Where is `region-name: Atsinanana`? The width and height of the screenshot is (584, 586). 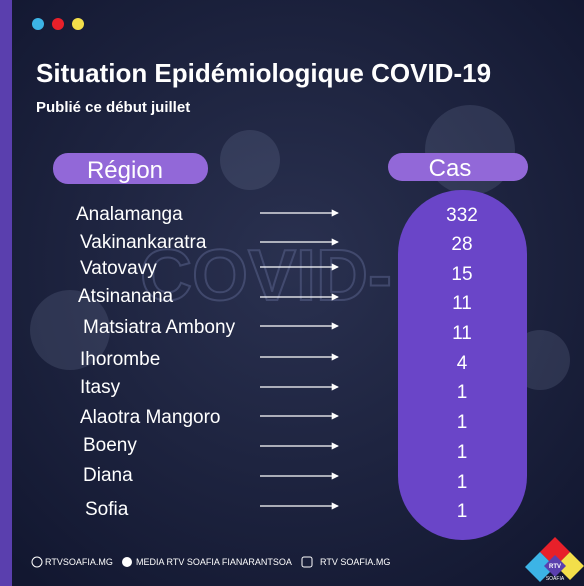 region-name: Atsinanana is located at coordinates (126, 296).